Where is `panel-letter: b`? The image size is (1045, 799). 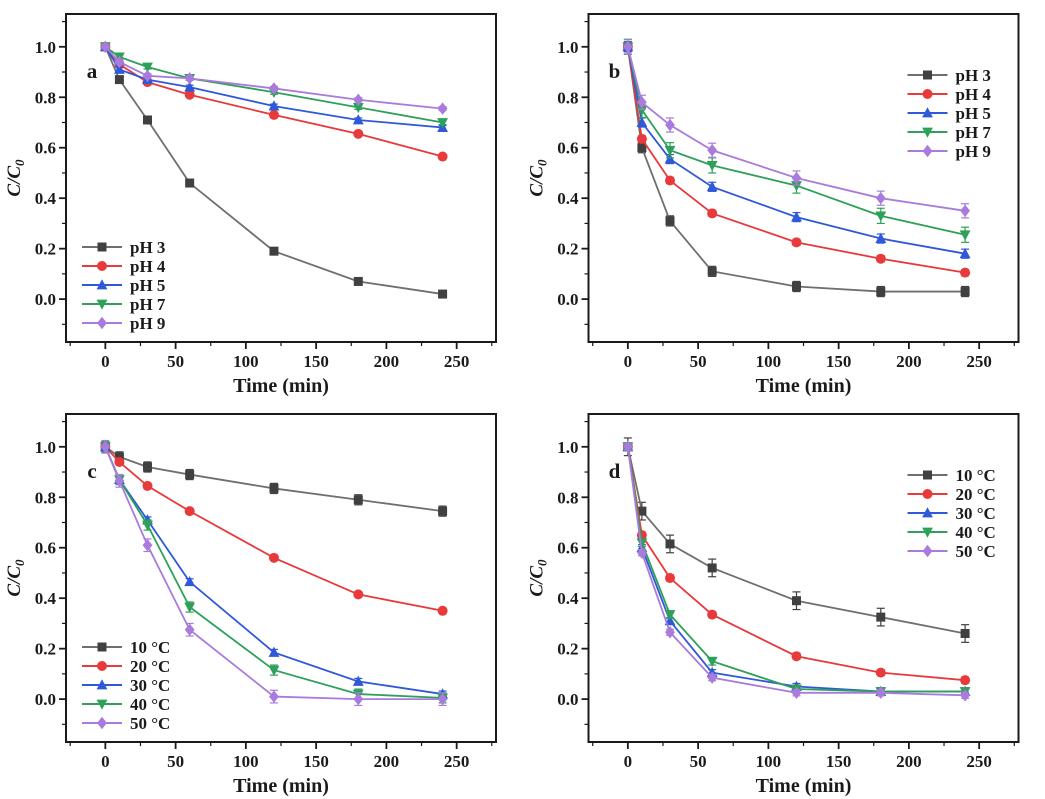 panel-letter: b is located at coordinates (615, 71).